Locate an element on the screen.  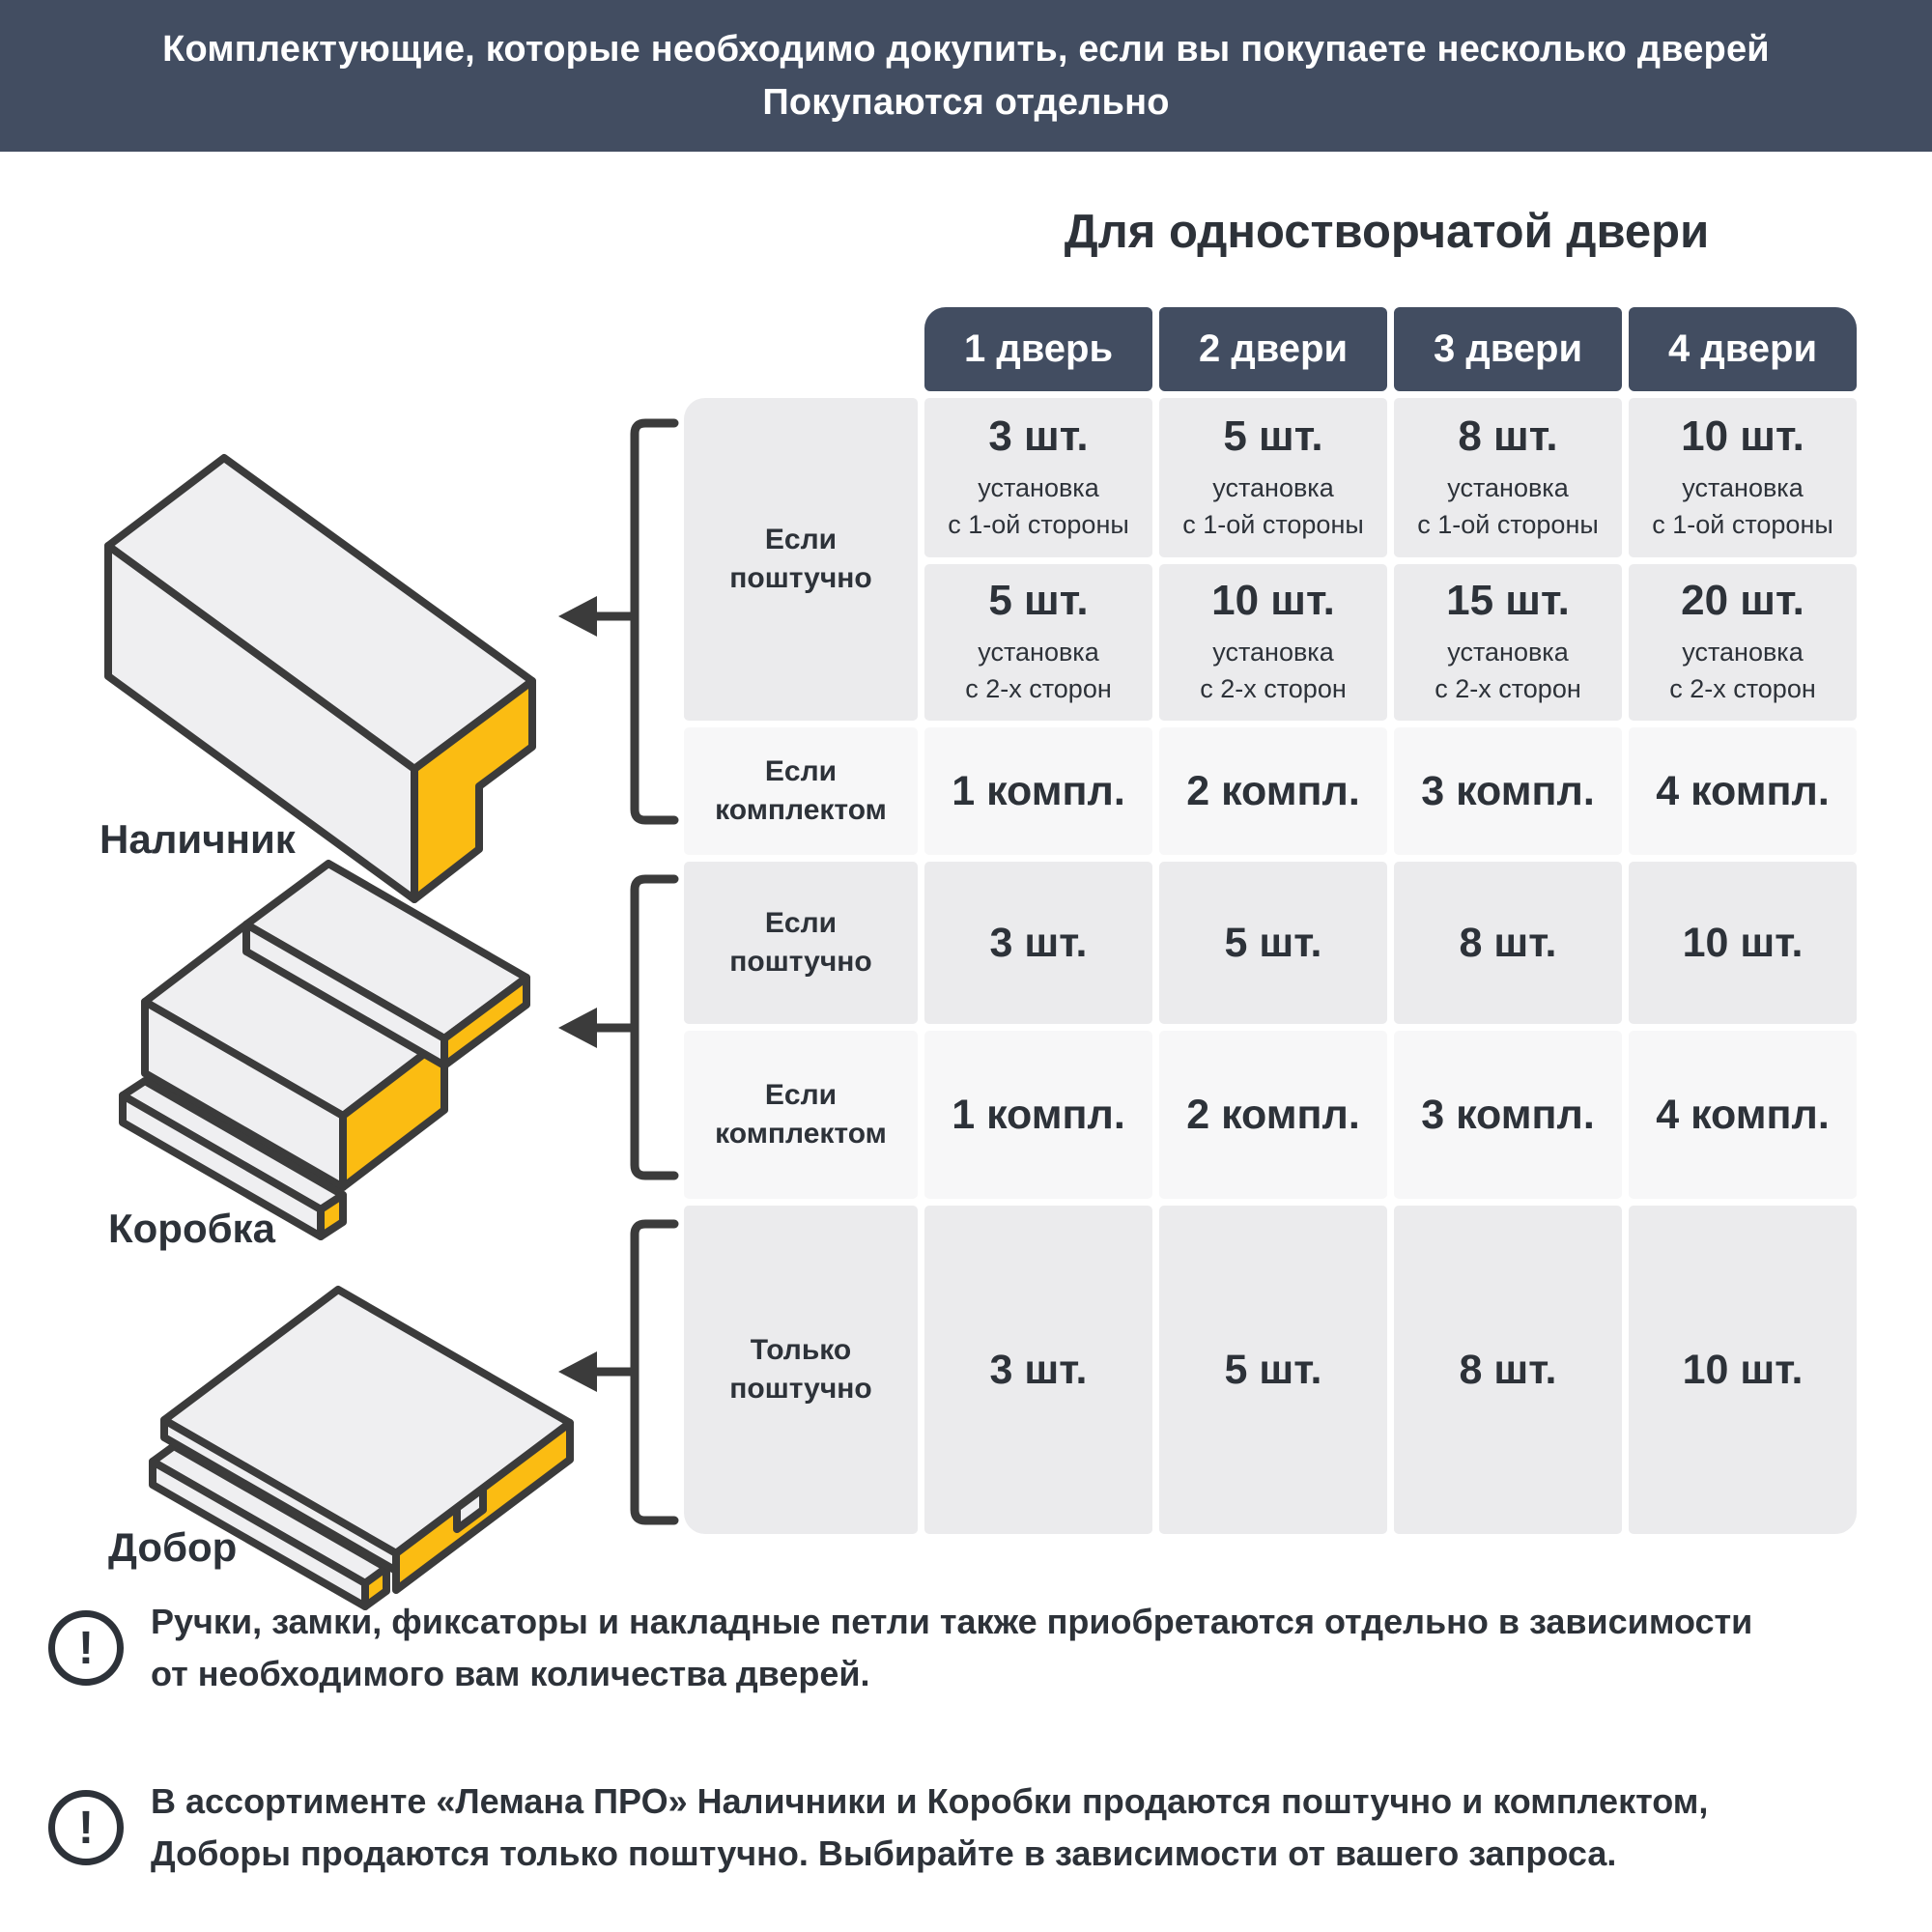
cell-casing-kit-4: 4 компл. is located at coordinates (1743, 791).